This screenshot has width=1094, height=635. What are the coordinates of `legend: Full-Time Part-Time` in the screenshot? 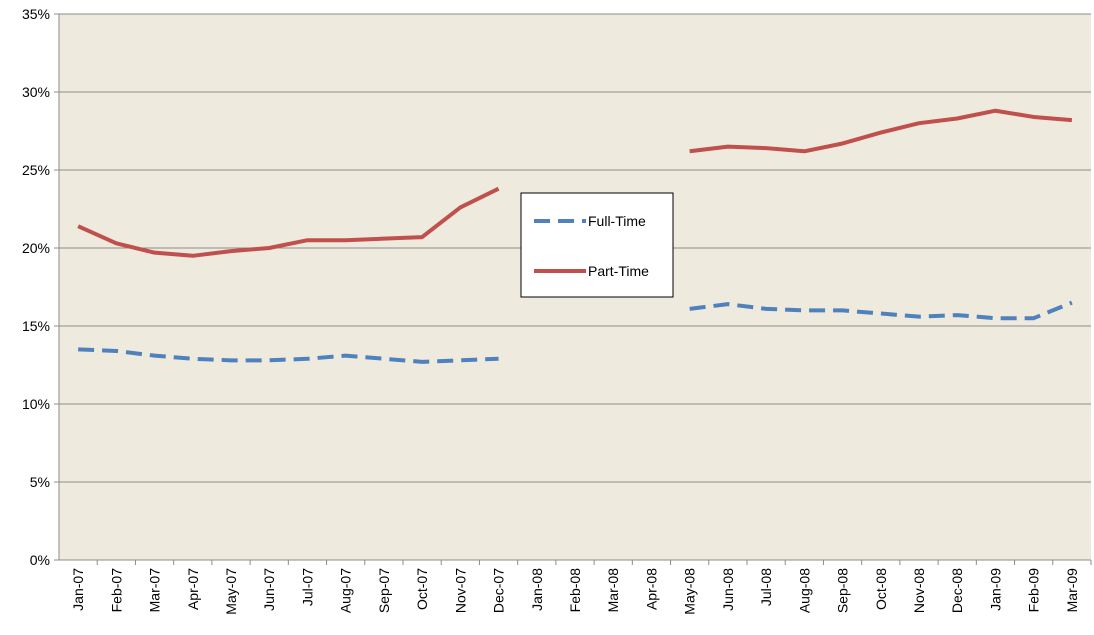 It's located at (597, 245).